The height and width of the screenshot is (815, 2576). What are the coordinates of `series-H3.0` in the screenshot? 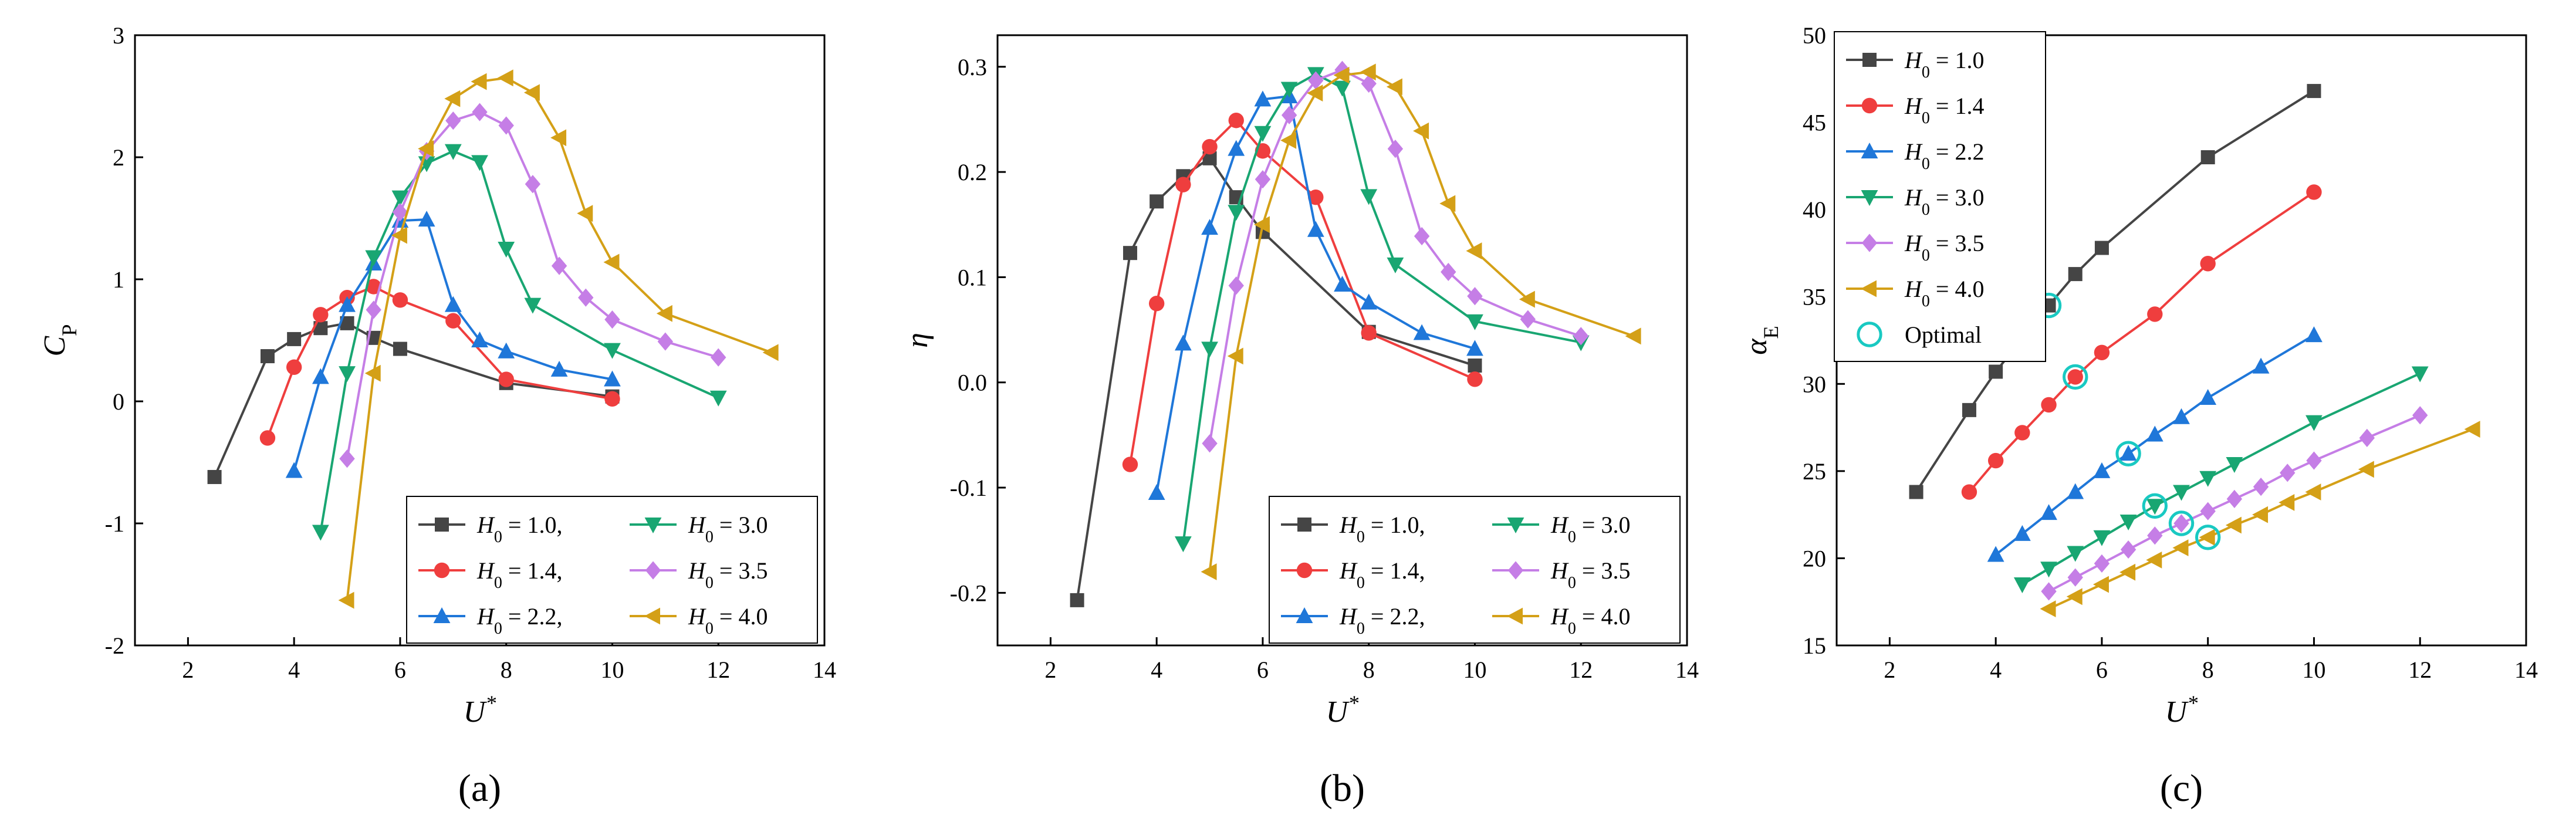 It's located at (519, 343).